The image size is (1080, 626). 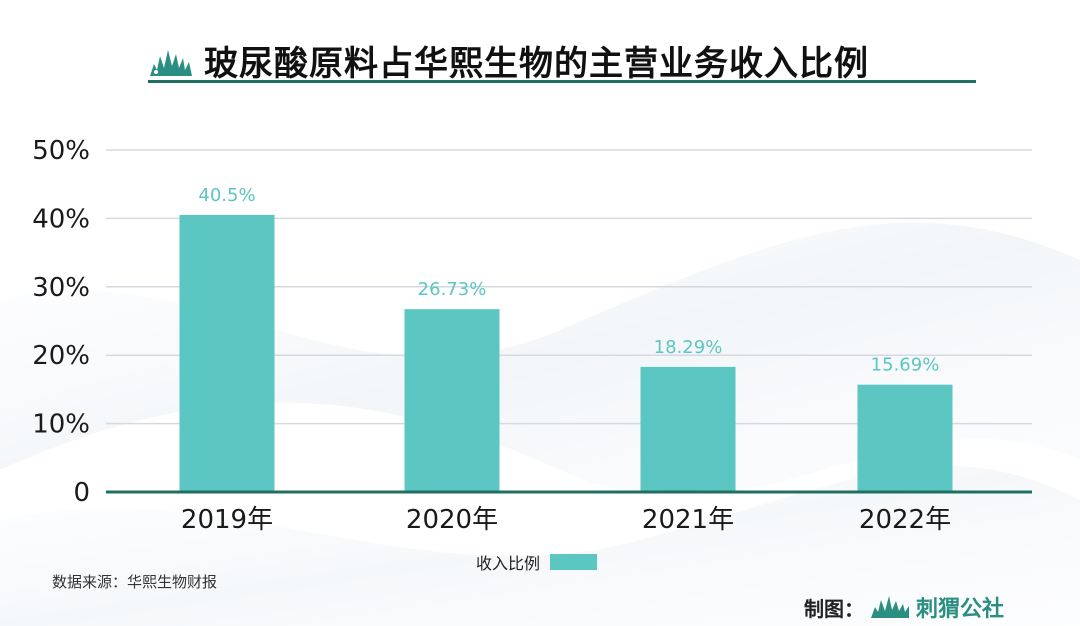 What do you see at coordinates (61, 425) in the screenshot?
I see `y-tick-label: 10%` at bounding box center [61, 425].